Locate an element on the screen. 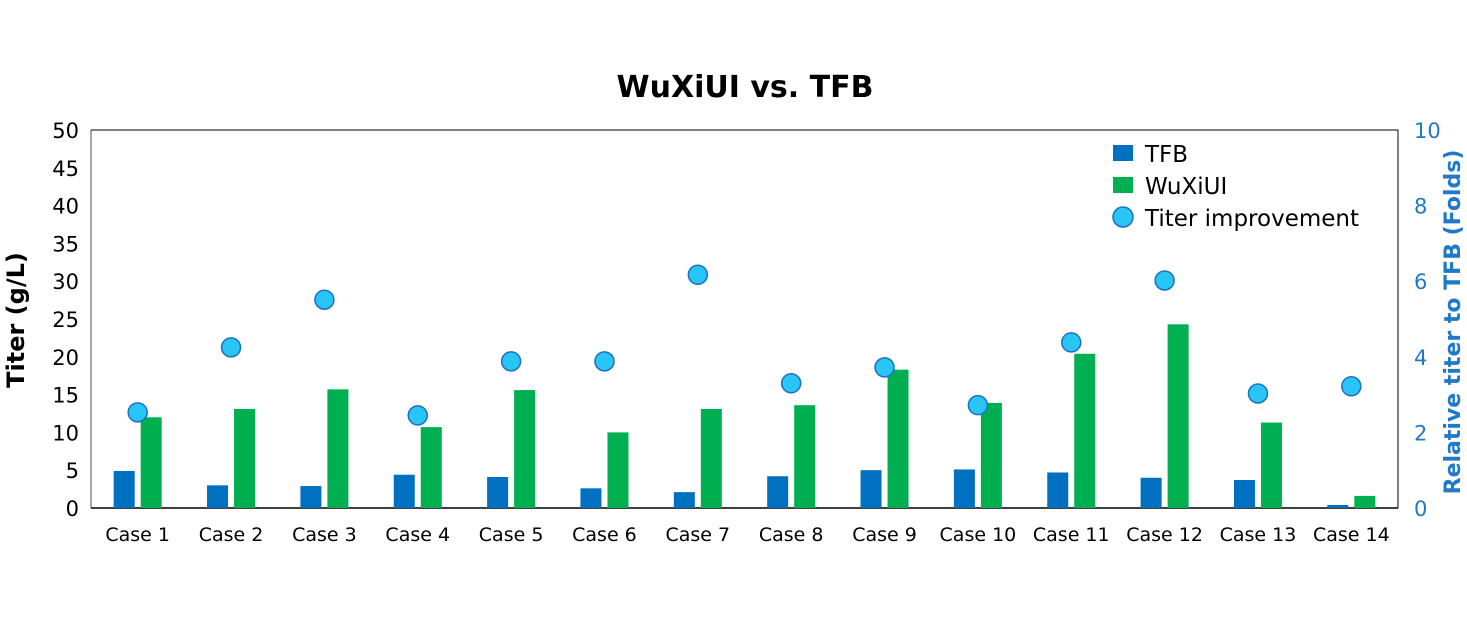  y2-tick-label: 4 is located at coordinates (1420, 358).